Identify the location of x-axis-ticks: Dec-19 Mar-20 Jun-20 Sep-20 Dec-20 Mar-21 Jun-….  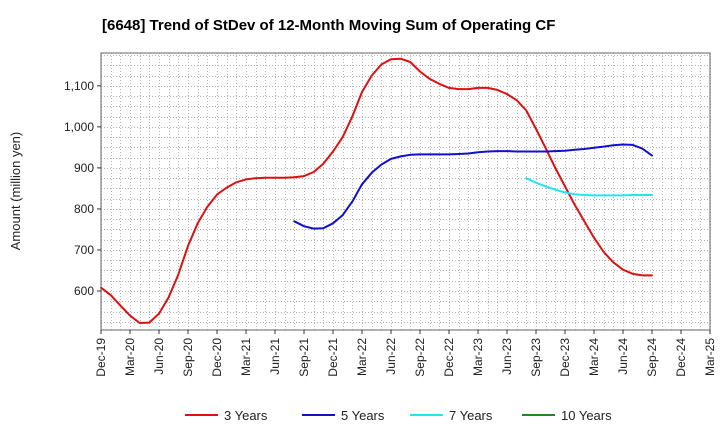
(405, 353).